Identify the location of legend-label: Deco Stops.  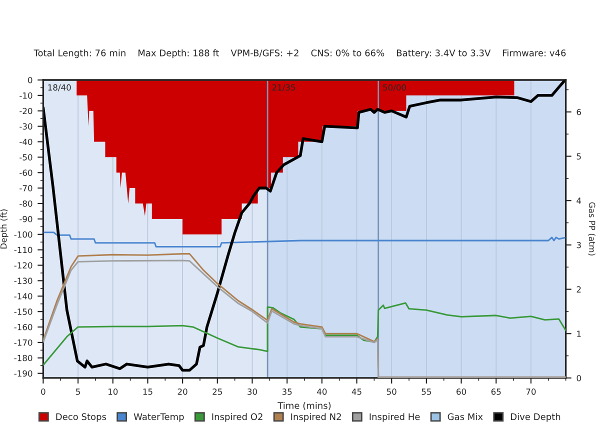
(81, 417).